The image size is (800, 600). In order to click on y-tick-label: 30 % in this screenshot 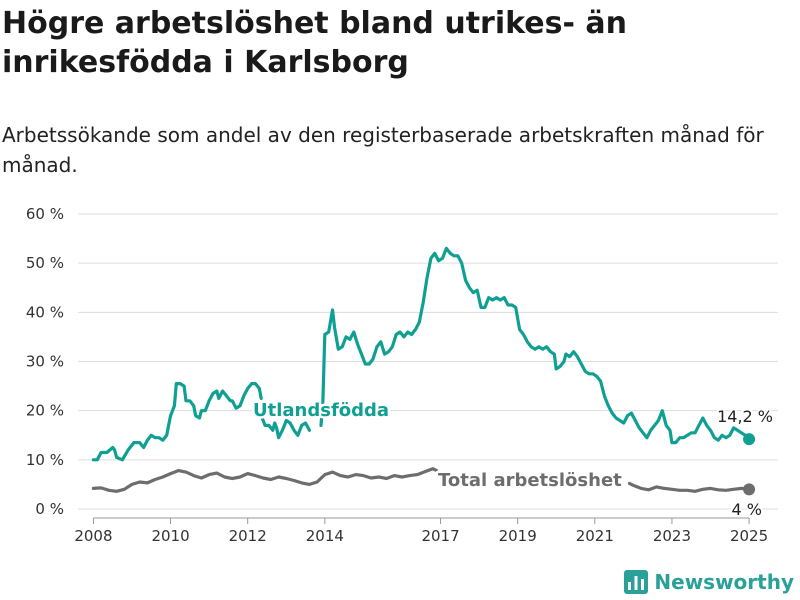, I will do `click(45, 362)`.